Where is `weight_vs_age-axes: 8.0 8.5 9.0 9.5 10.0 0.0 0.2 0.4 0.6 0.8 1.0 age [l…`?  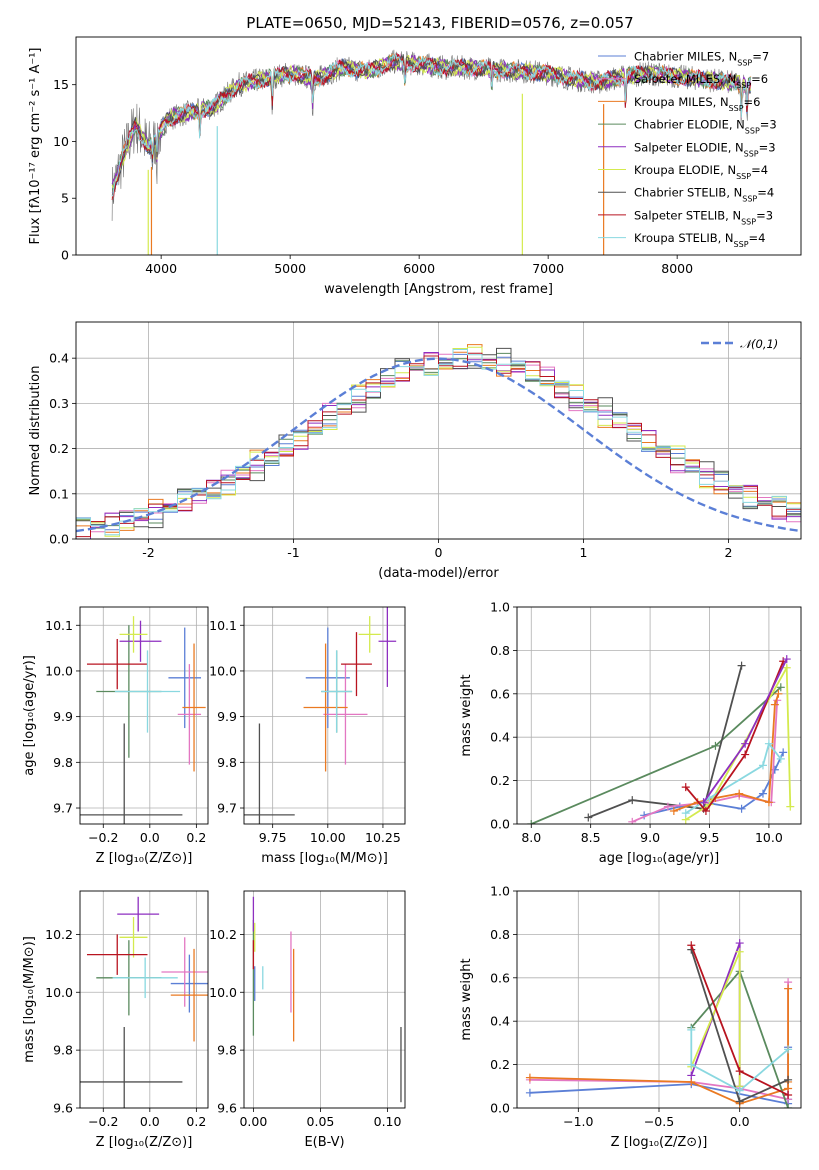
weight_vs_age-axes: 8.0 8.5 9.0 9.5 10.0 0.0 0.2 0.4 0.6 0.8 1.0 age [l… is located at coordinates (630, 733).